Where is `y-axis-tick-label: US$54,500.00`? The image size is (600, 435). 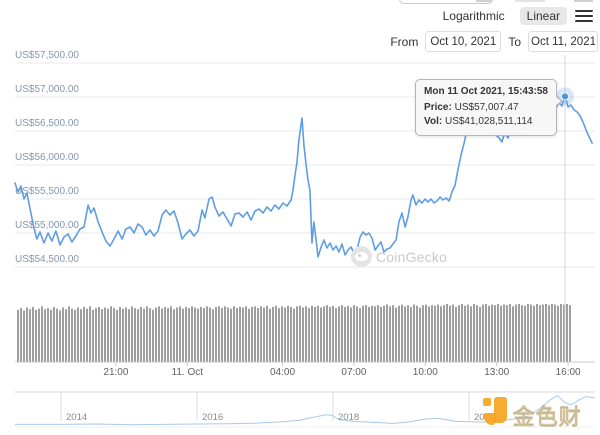
y-axis-tick-label: US$54,500.00 is located at coordinates (47, 259).